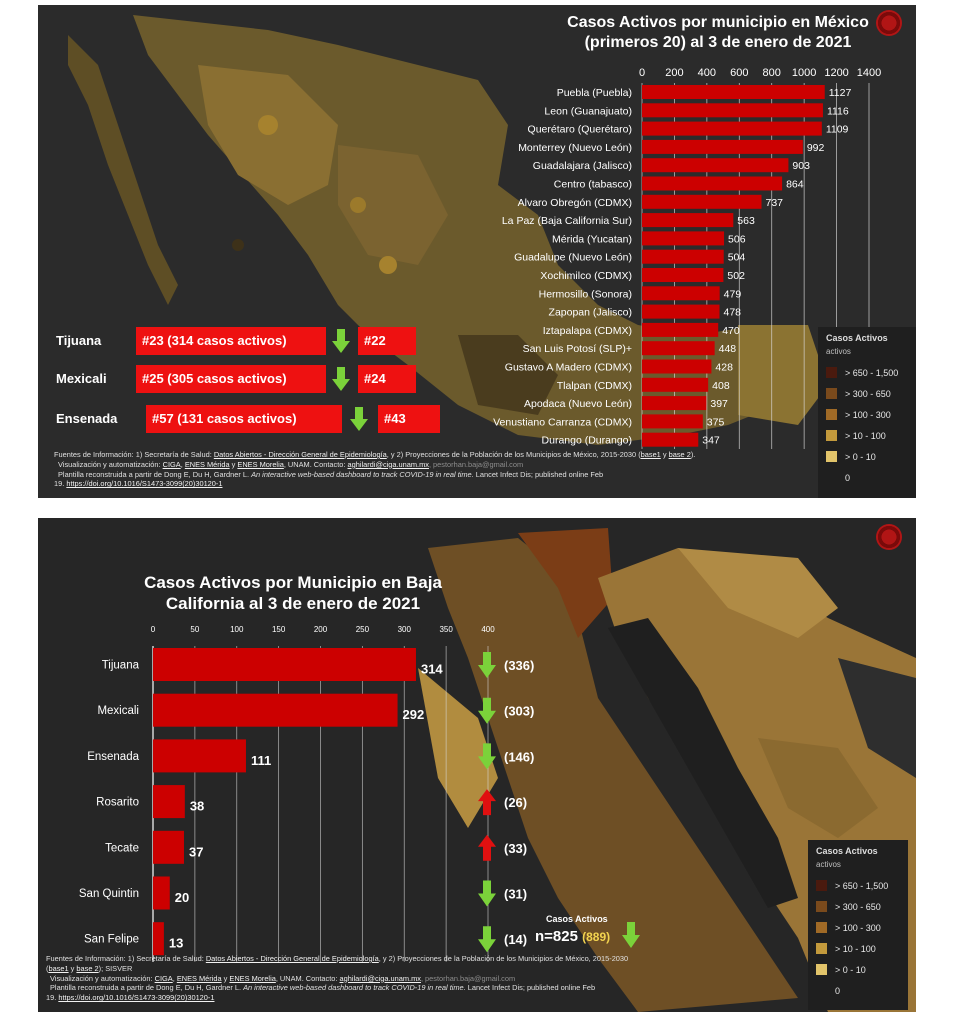  Describe the element at coordinates (562, 422) in the screenshot. I see `category-label: Venustiano Carranza (CDMX)` at that location.